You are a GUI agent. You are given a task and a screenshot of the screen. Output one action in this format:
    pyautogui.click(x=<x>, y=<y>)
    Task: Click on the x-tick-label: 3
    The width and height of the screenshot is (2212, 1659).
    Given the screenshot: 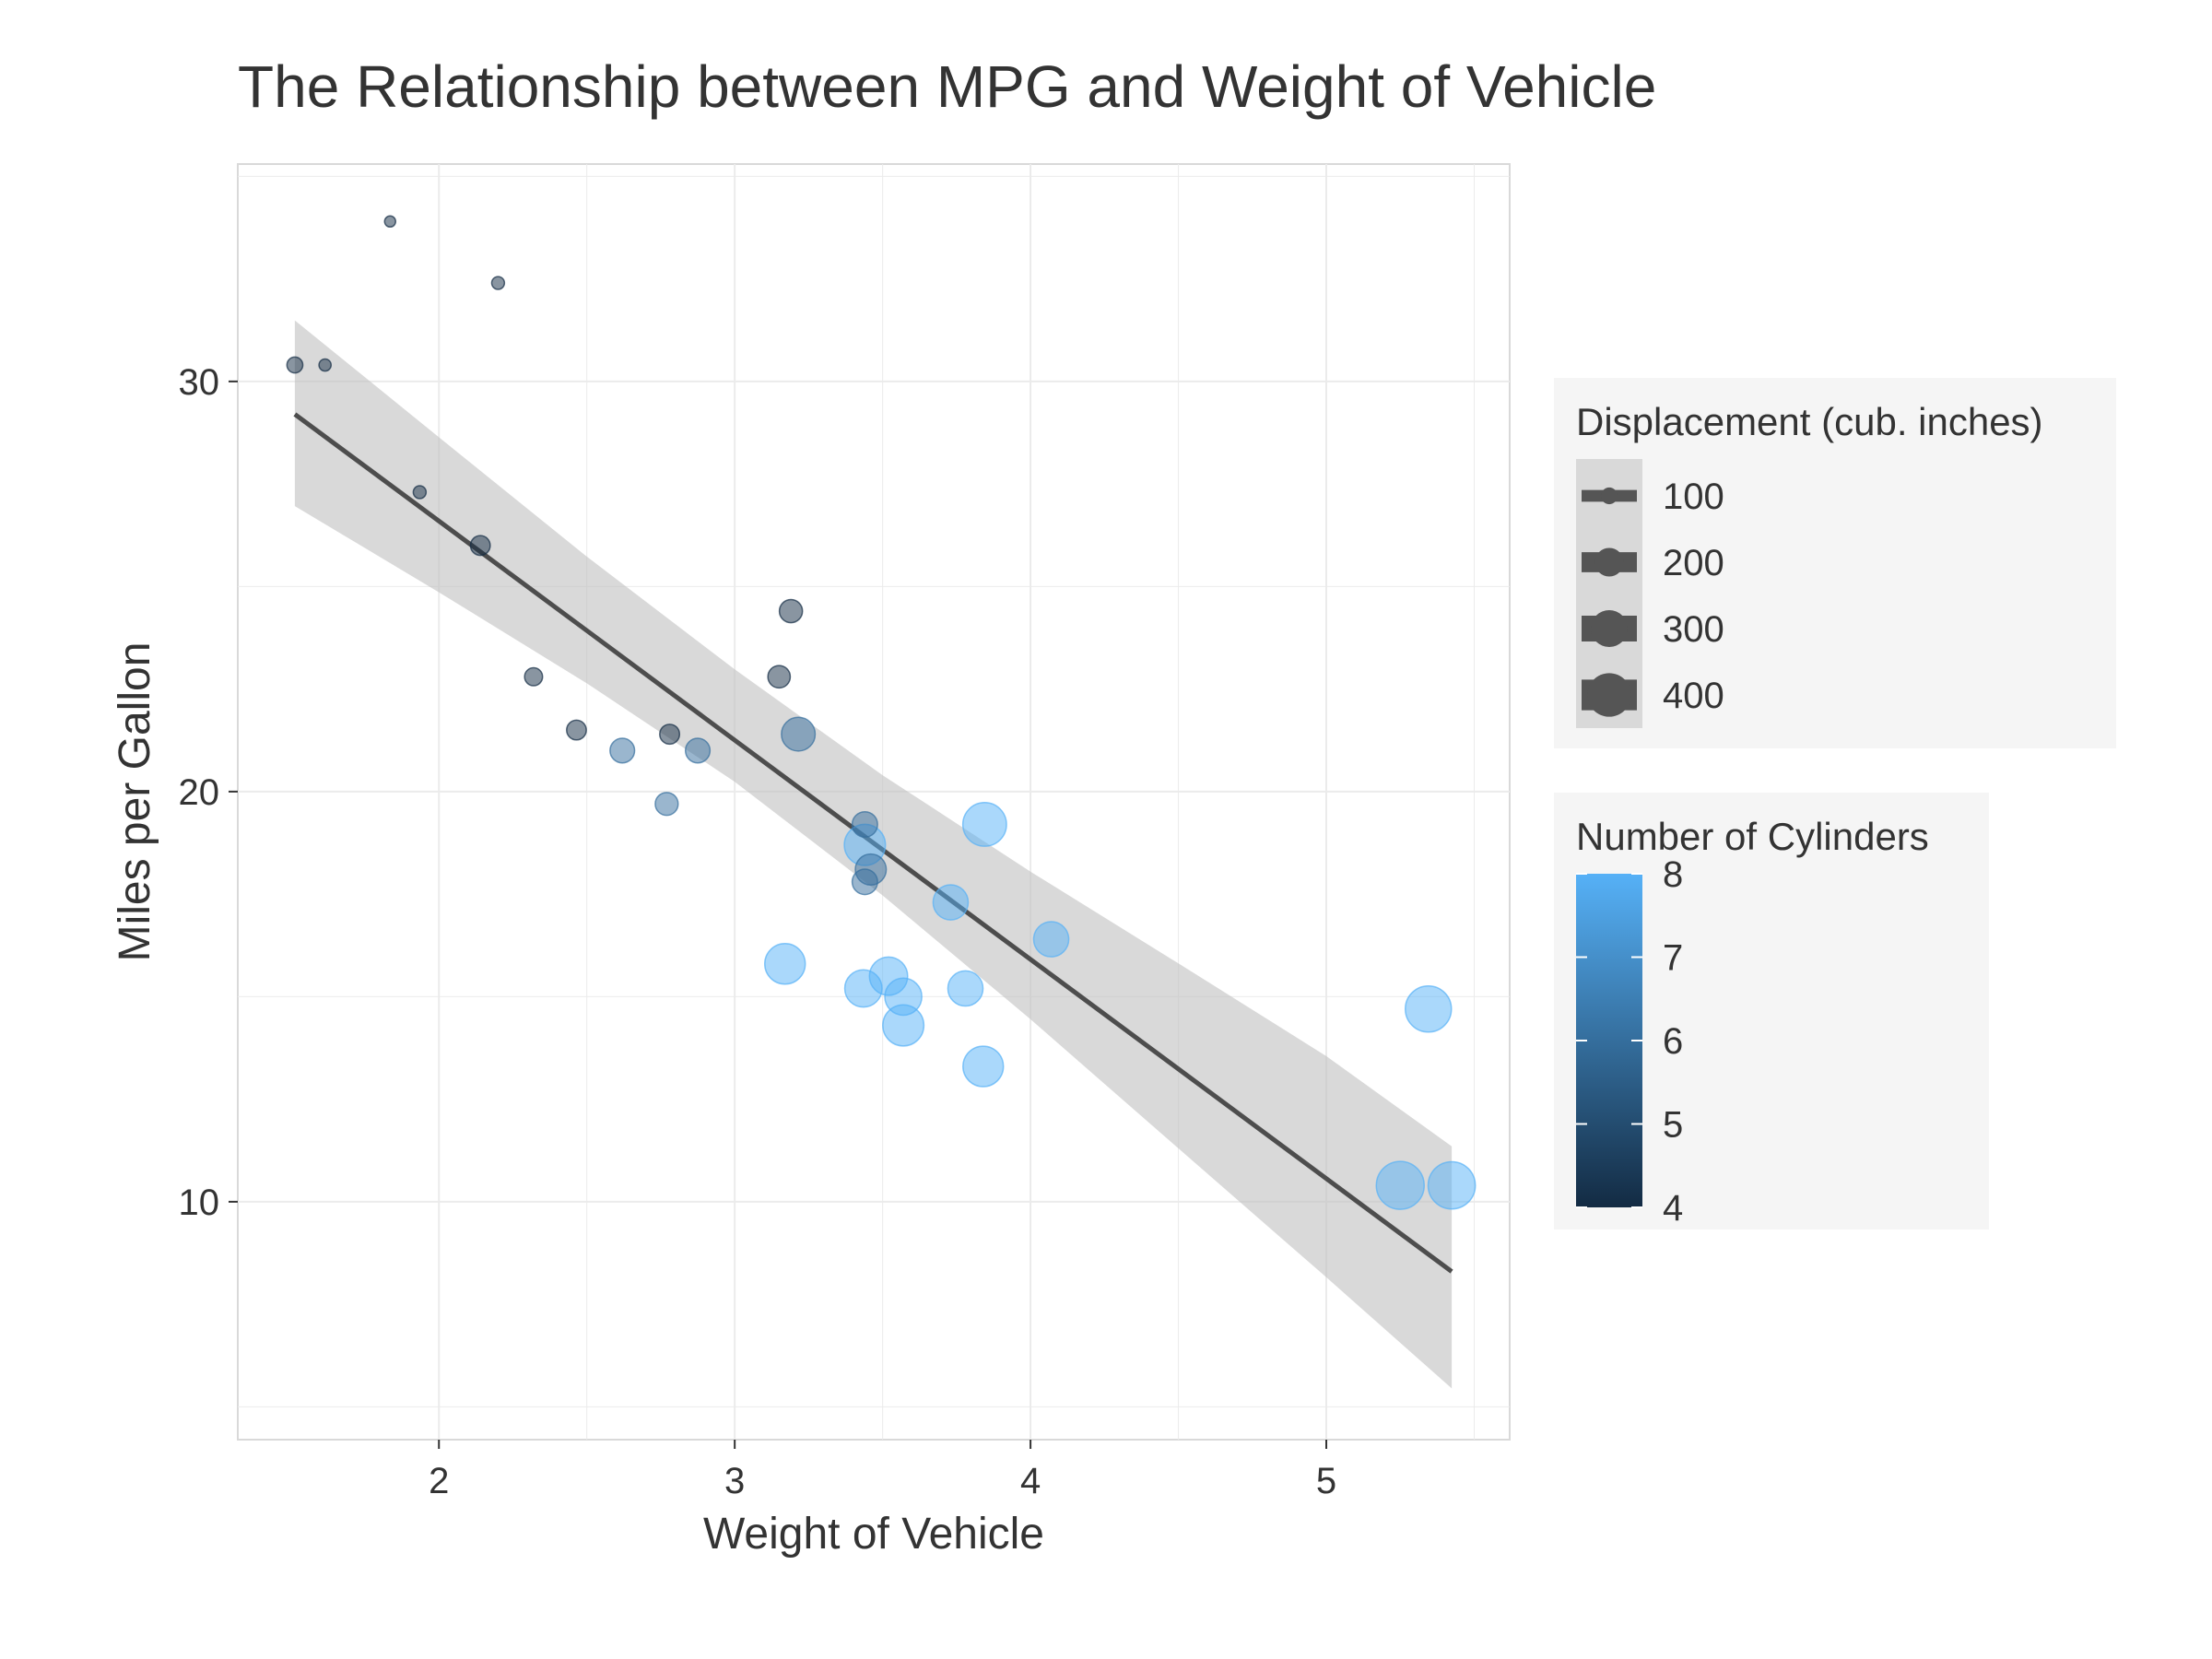 What is the action you would take?
    pyautogui.click(x=734, y=1481)
    